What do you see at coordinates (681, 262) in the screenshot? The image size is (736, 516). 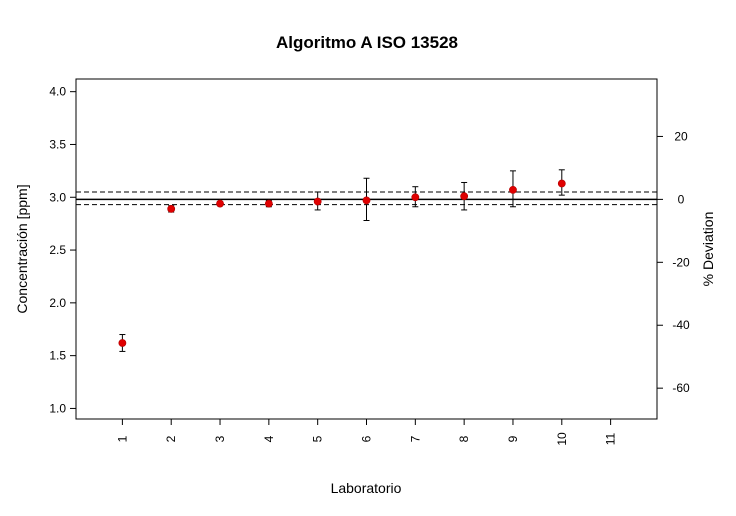 I see `y2-tick-label: -20` at bounding box center [681, 262].